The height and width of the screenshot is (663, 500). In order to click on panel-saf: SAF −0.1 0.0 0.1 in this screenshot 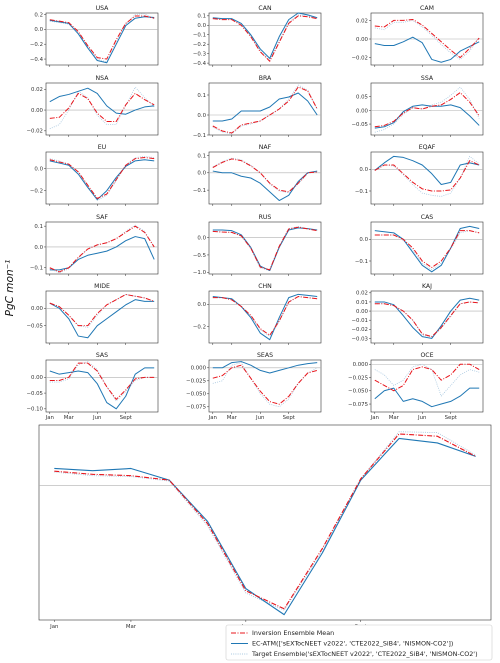, I will do `click(94, 245)`.